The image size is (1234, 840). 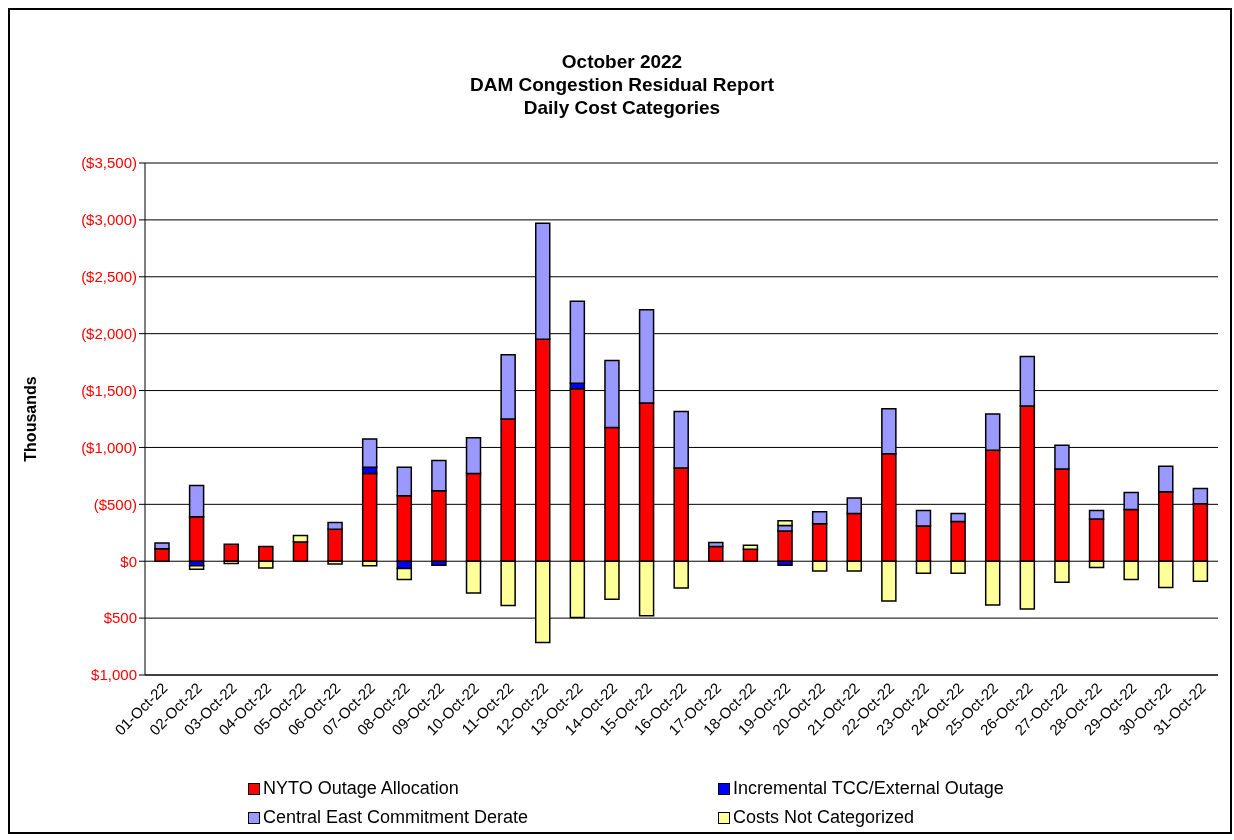 What do you see at coordinates (622, 84) in the screenshot?
I see `chart-title: October 2022 DAM Congestion Residual Report Daily Cost Categories` at bounding box center [622, 84].